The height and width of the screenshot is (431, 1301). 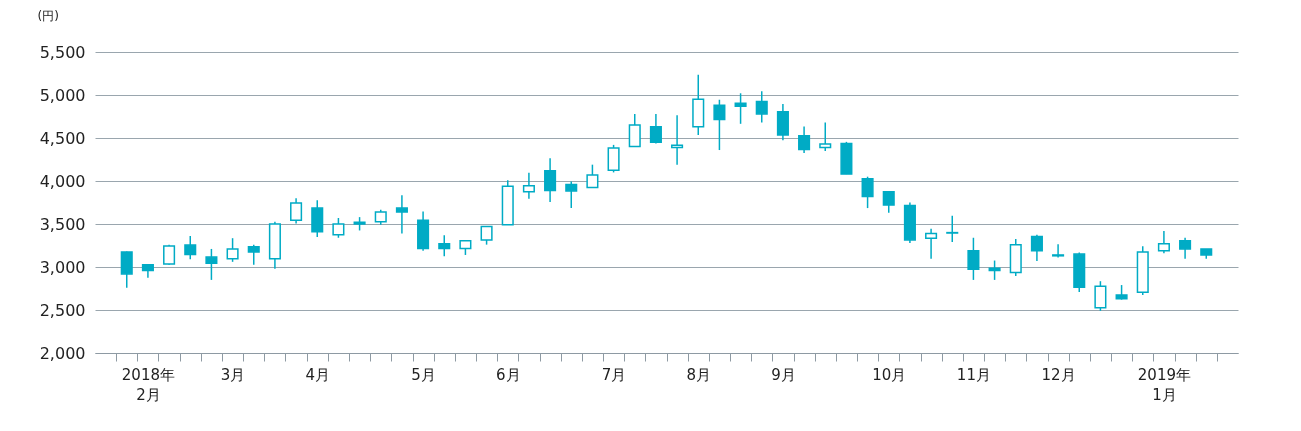 What do you see at coordinates (1164, 384) in the screenshot?
I see `x-tick-label: 2019年 1月` at bounding box center [1164, 384].